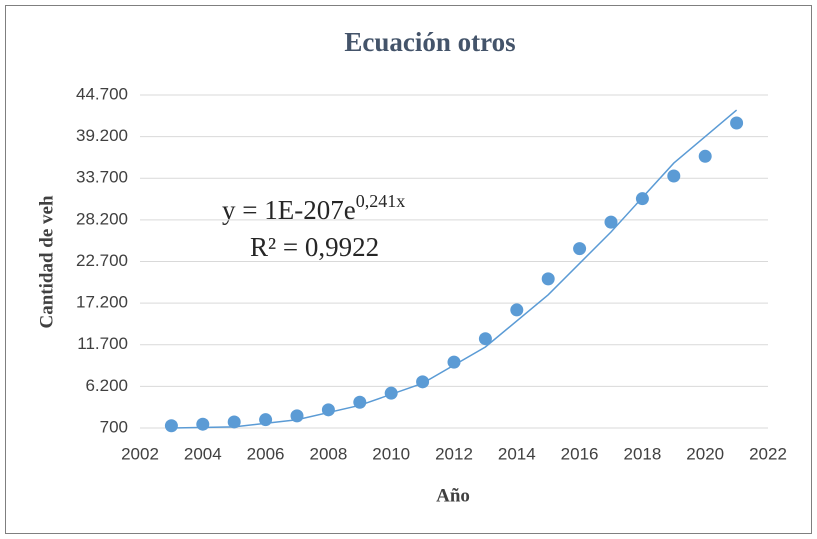  I want to click on y-tick-label: 44.700, so click(102, 93).